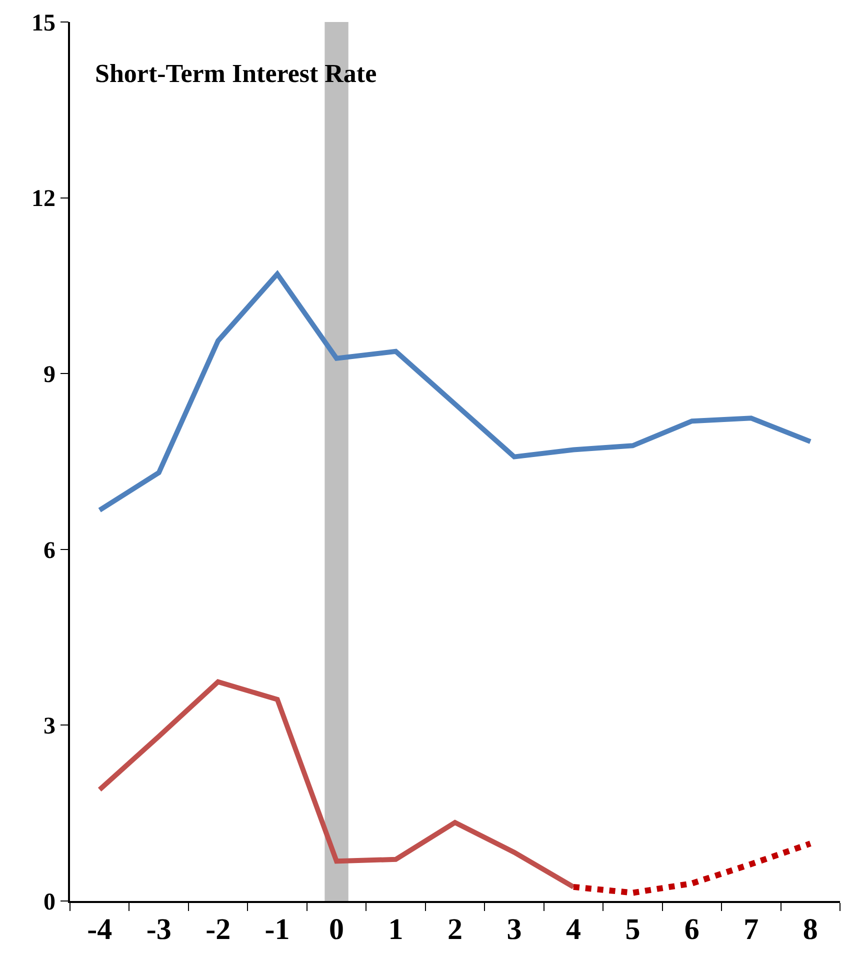  Describe the element at coordinates (49, 902) in the screenshot. I see `y-tick-label: 0` at that location.